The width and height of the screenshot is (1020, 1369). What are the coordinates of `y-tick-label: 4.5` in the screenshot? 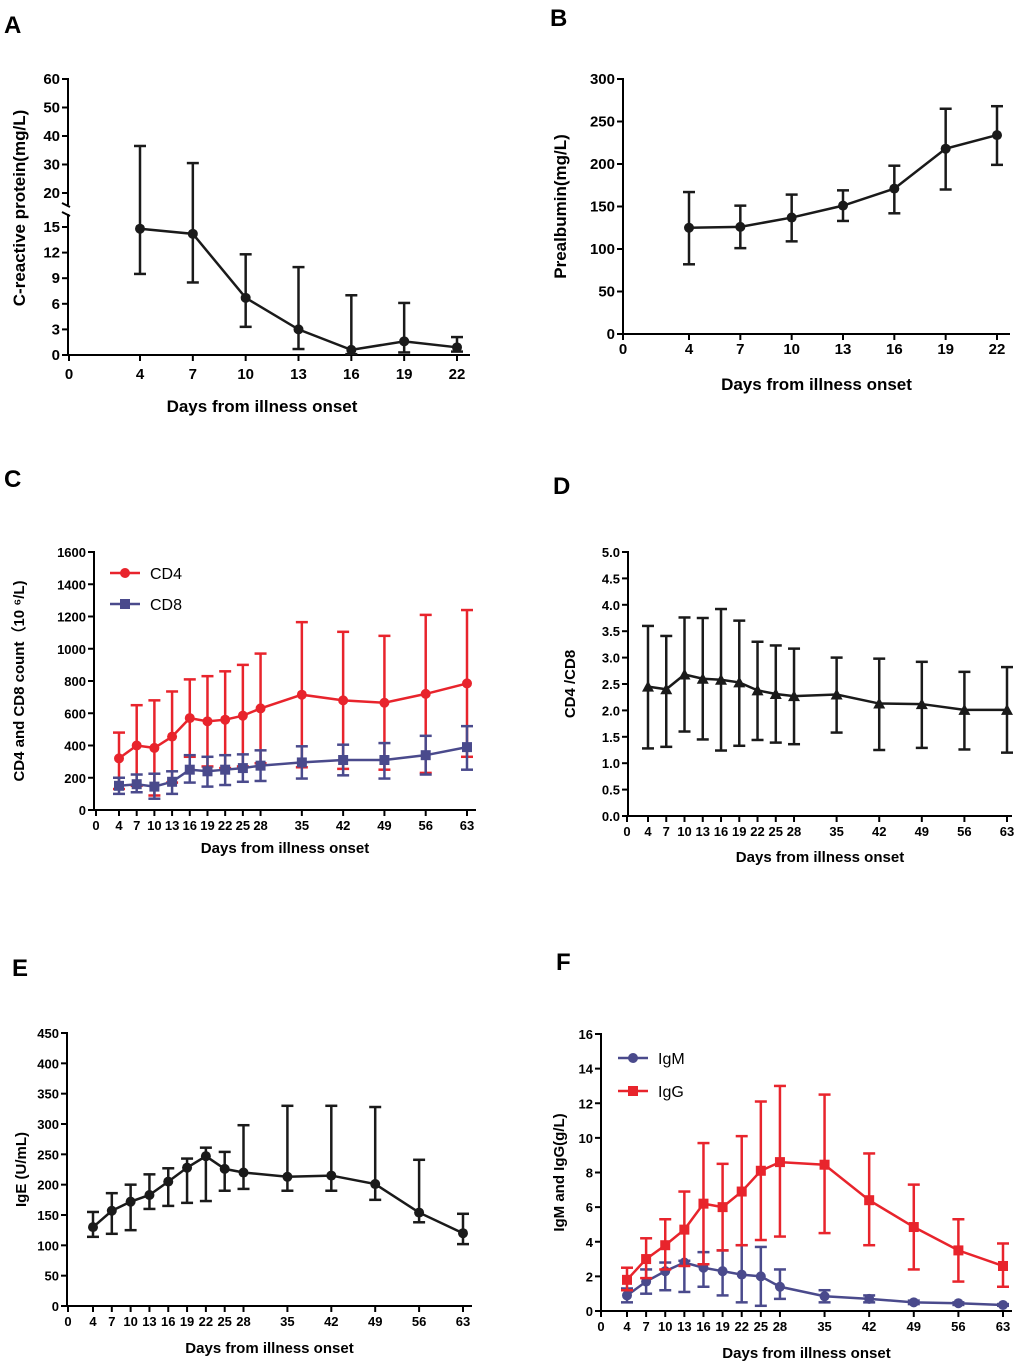 It's located at (611, 578).